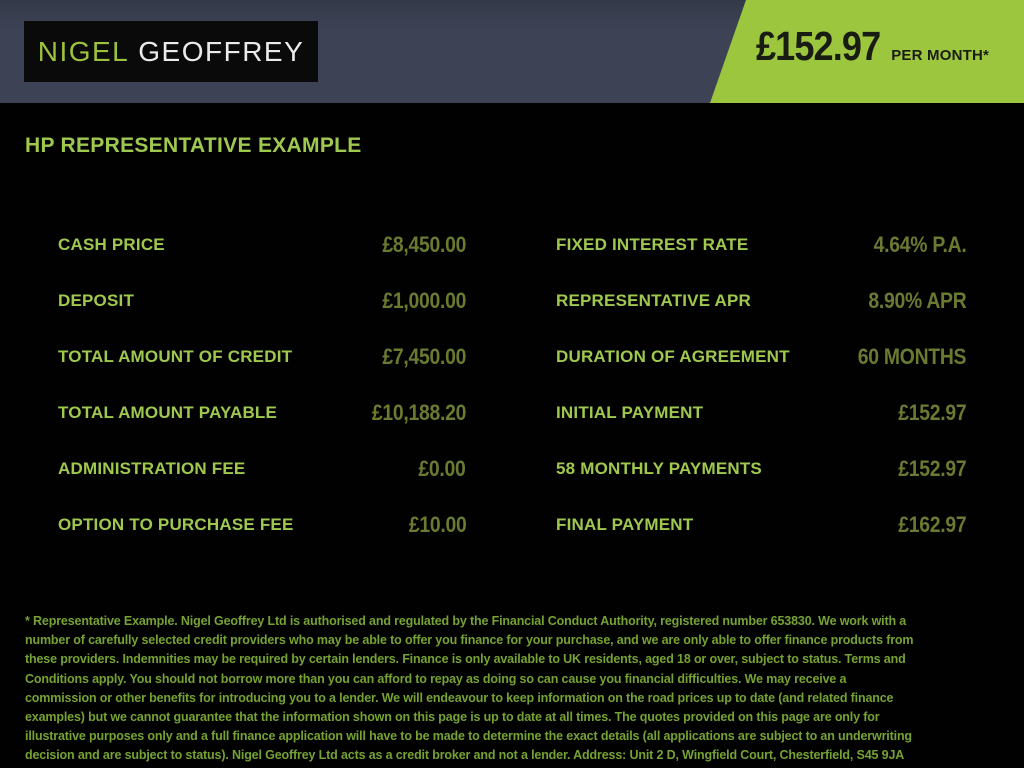 Image resolution: width=1024 pixels, height=768 pixels. What do you see at coordinates (761, 301) in the screenshot?
I see `finance-row-representative-apr: REPRESENTATIVE APR 8.90% APR` at bounding box center [761, 301].